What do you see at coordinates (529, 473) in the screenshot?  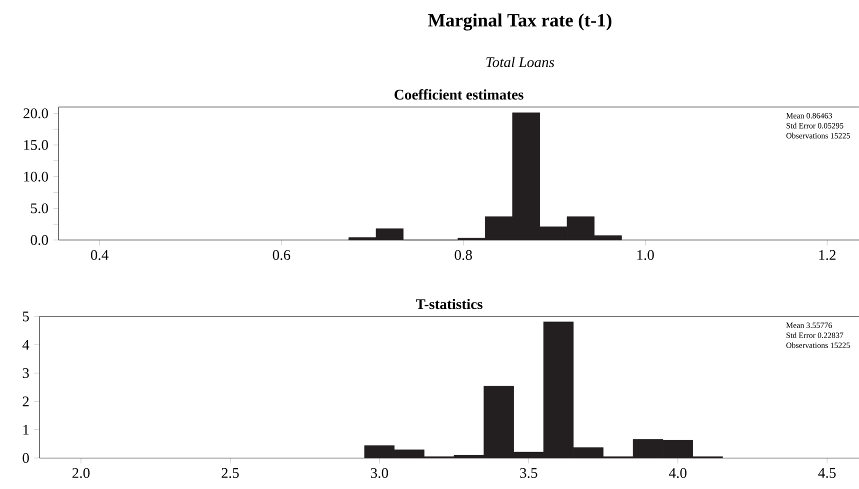 I see `x-tick-label: 3.5` at bounding box center [529, 473].